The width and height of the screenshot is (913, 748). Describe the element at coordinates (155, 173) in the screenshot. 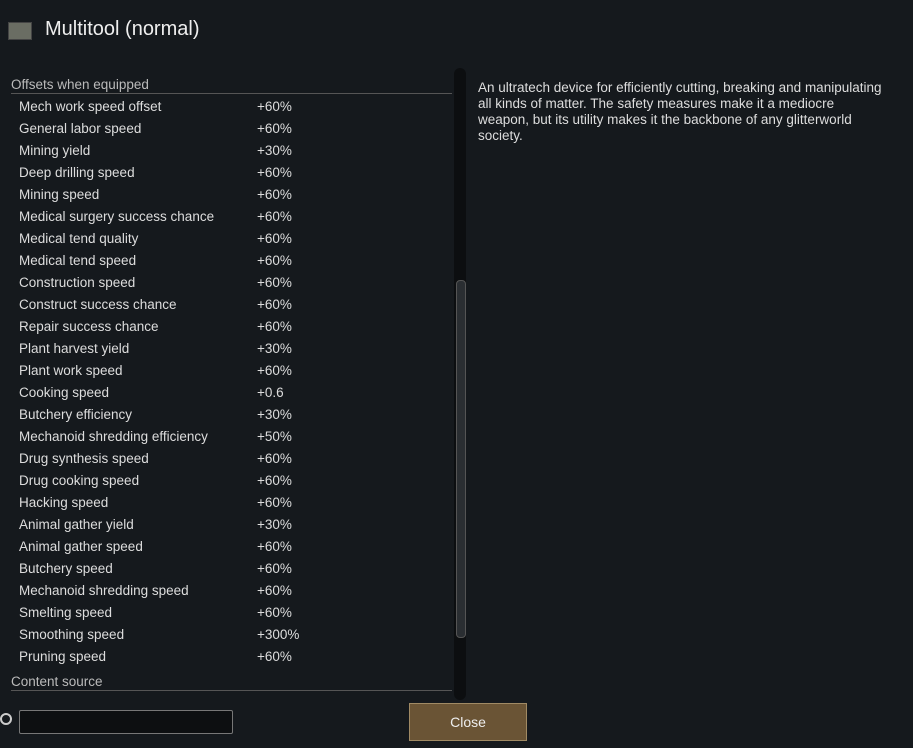

I see `stat-row: Deep drilling speed +60%` at that location.